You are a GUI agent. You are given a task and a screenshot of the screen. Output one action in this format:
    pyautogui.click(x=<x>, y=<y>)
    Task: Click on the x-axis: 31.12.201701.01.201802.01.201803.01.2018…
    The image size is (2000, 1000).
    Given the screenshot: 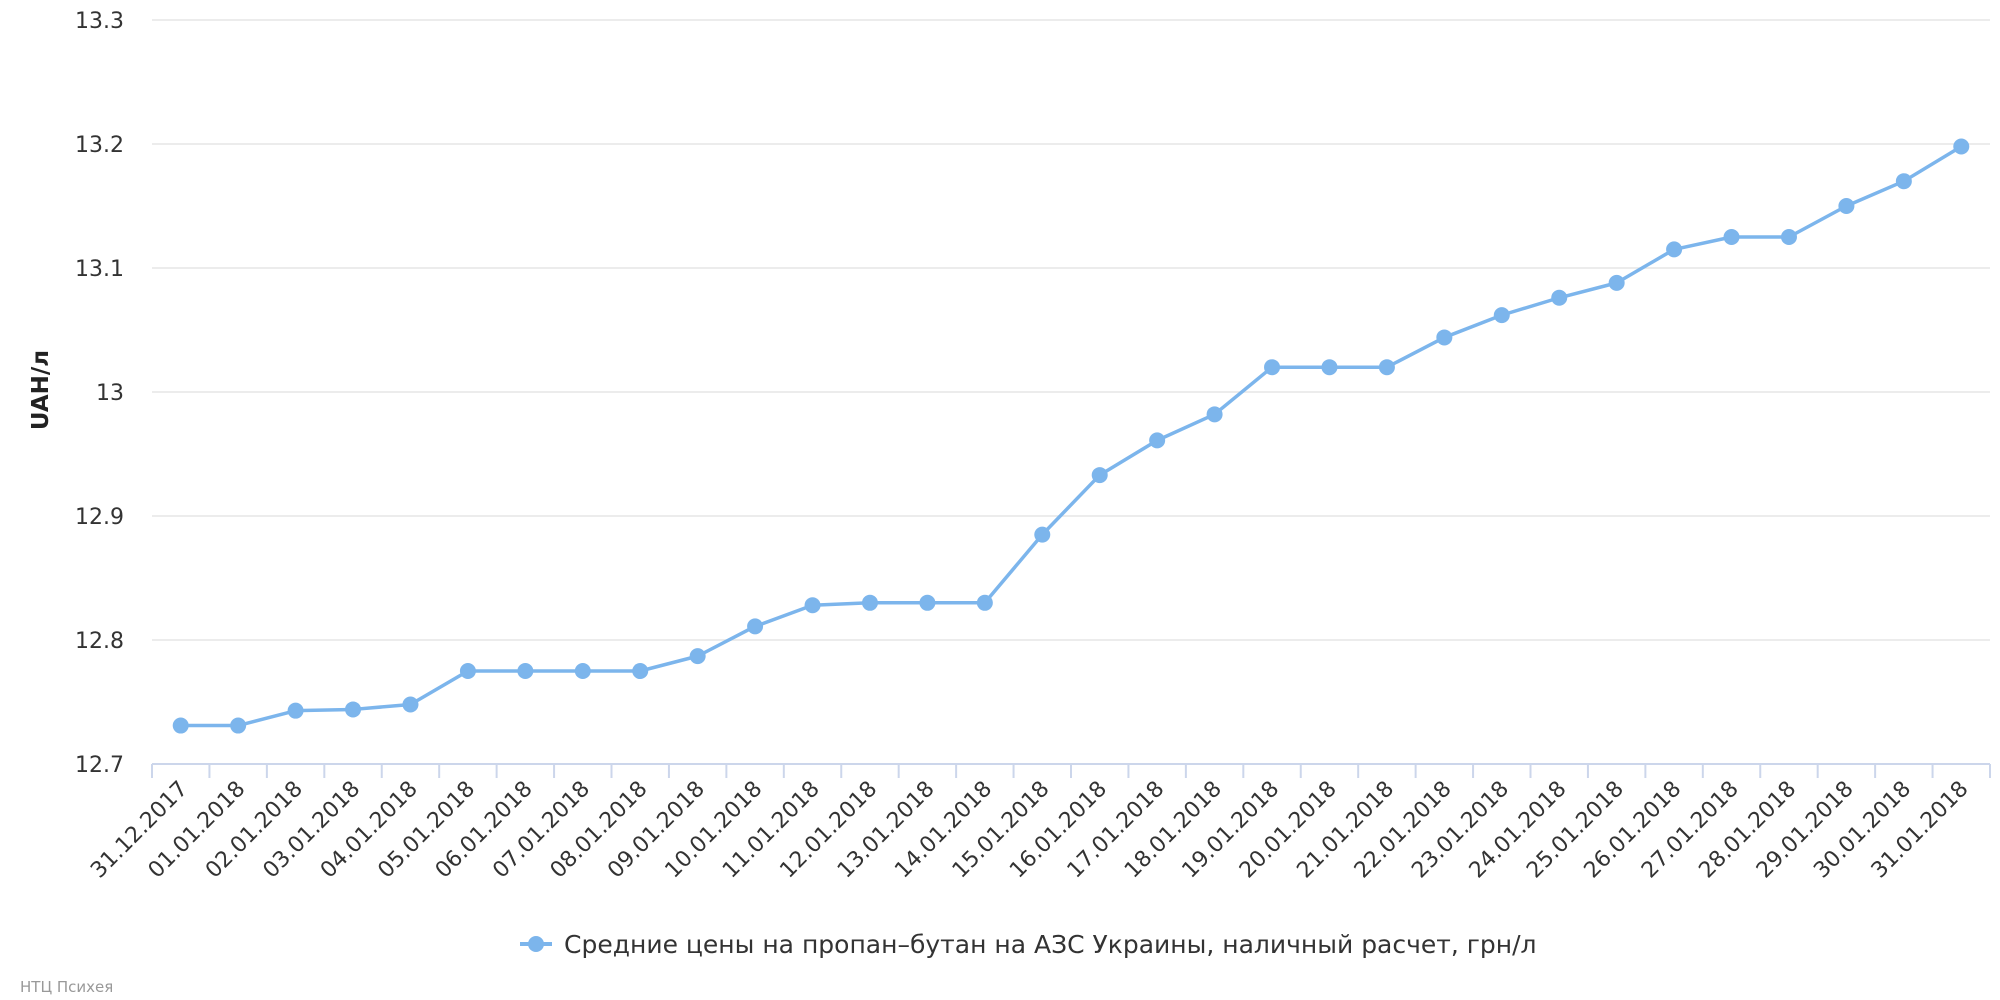 What is the action you would take?
    pyautogui.click(x=1038, y=823)
    